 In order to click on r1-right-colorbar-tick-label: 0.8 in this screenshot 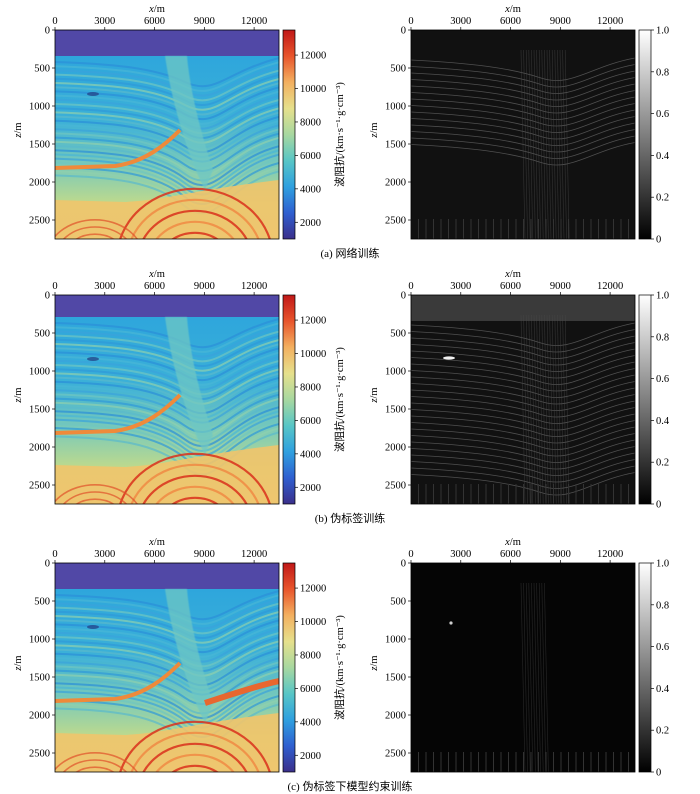, I will do `click(662, 337)`.